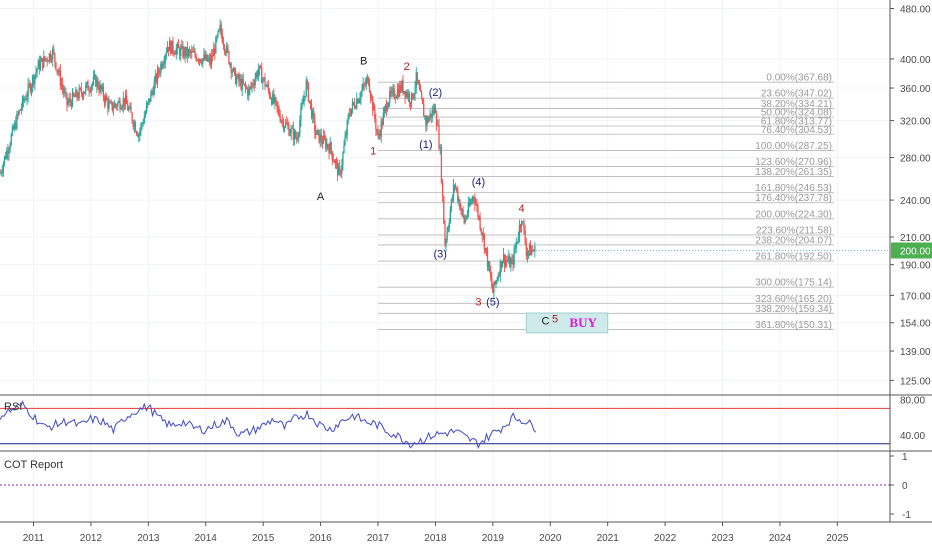 The image size is (932, 550). Describe the element at coordinates (796, 94) in the screenshot. I see `fib-level-label: 23.60%(347.02)` at that location.